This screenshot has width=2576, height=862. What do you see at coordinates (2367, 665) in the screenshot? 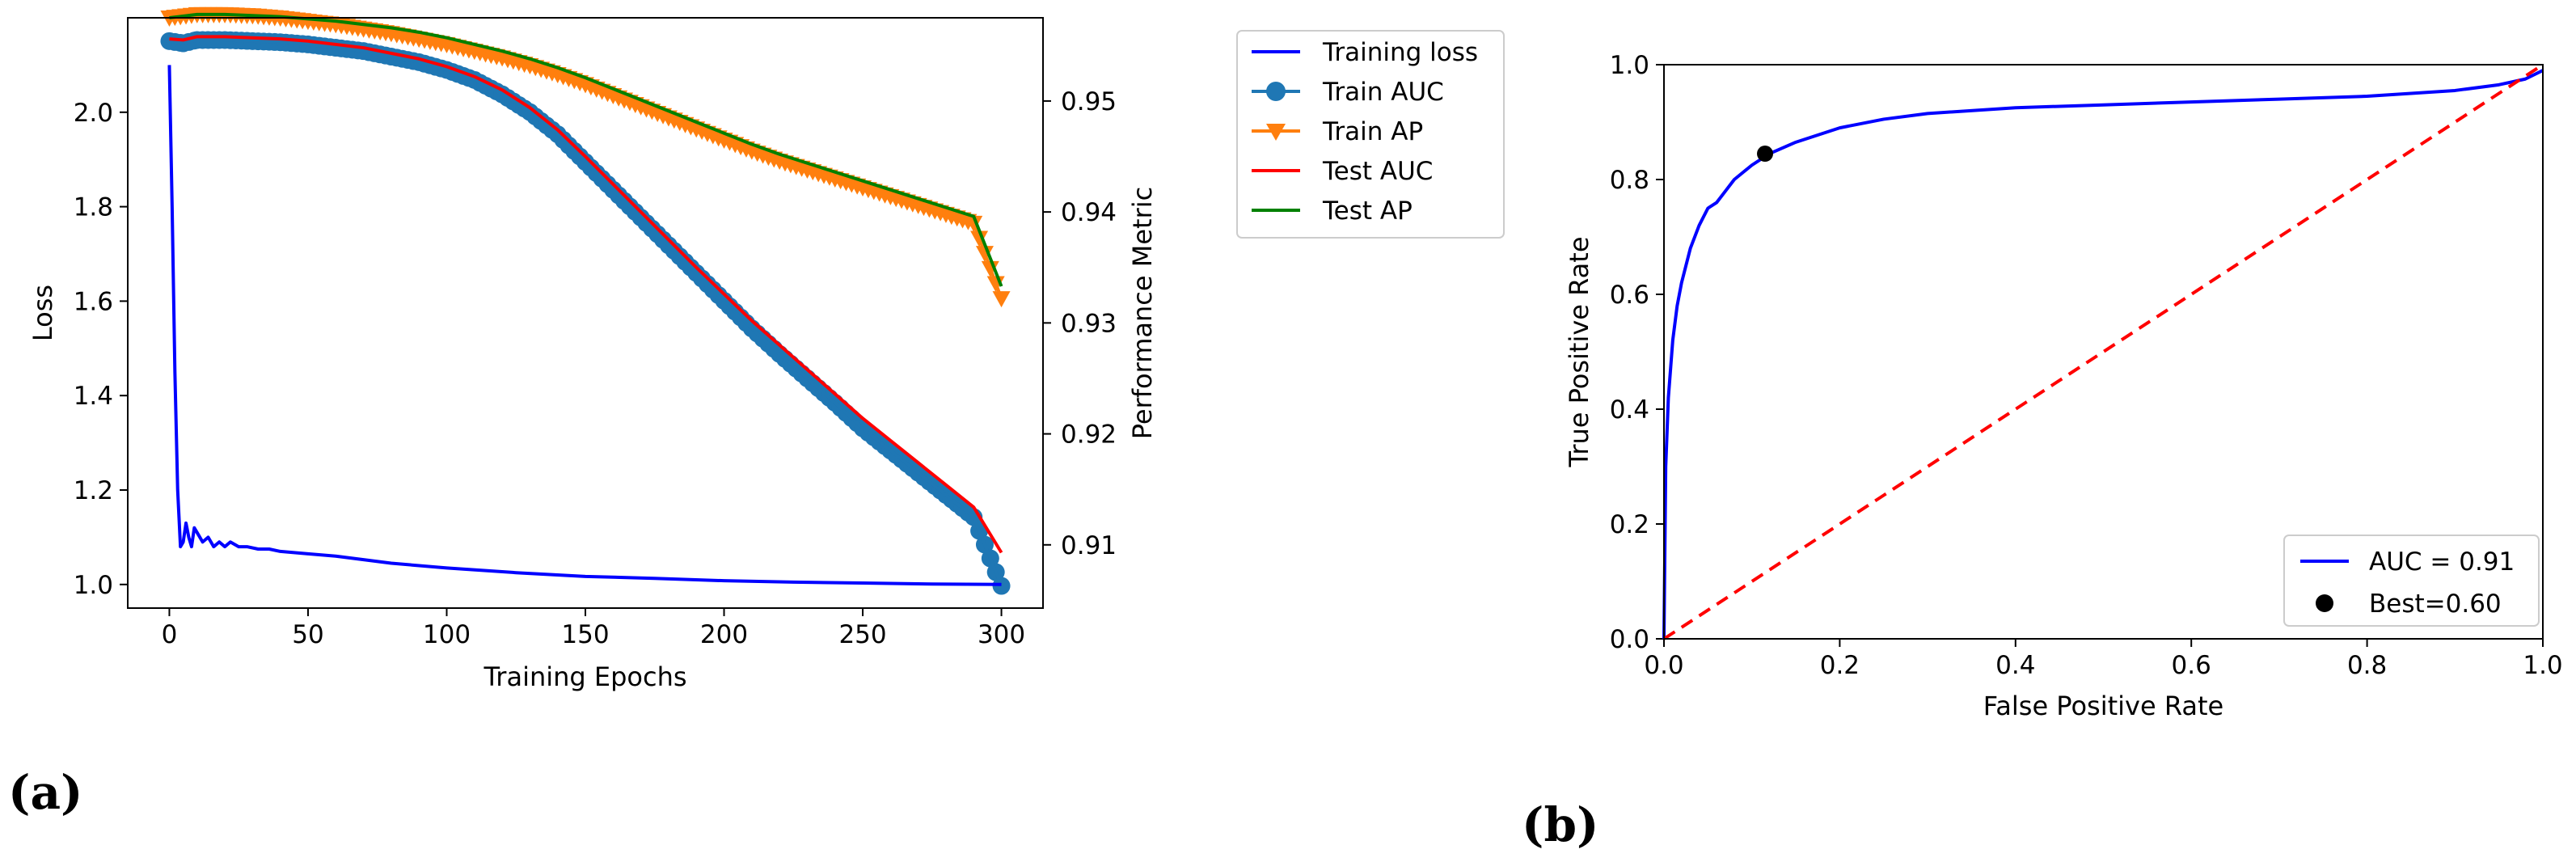
I see `b-x-tick-label: 0.8` at bounding box center [2367, 665].